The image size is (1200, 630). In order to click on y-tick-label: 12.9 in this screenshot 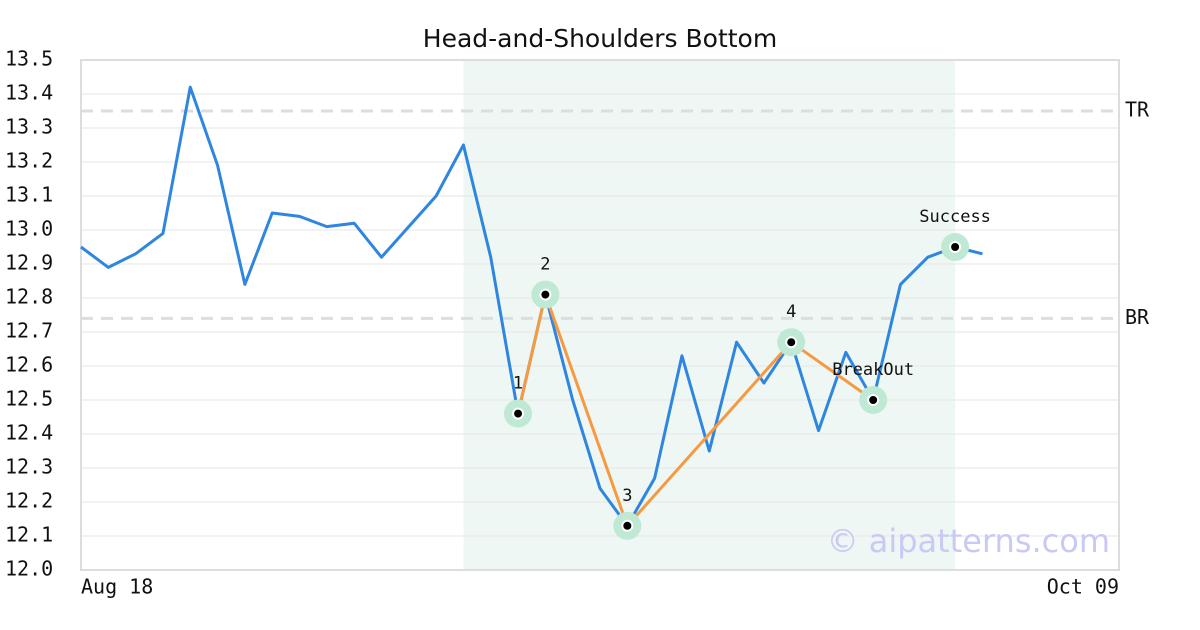, I will do `click(29, 263)`.